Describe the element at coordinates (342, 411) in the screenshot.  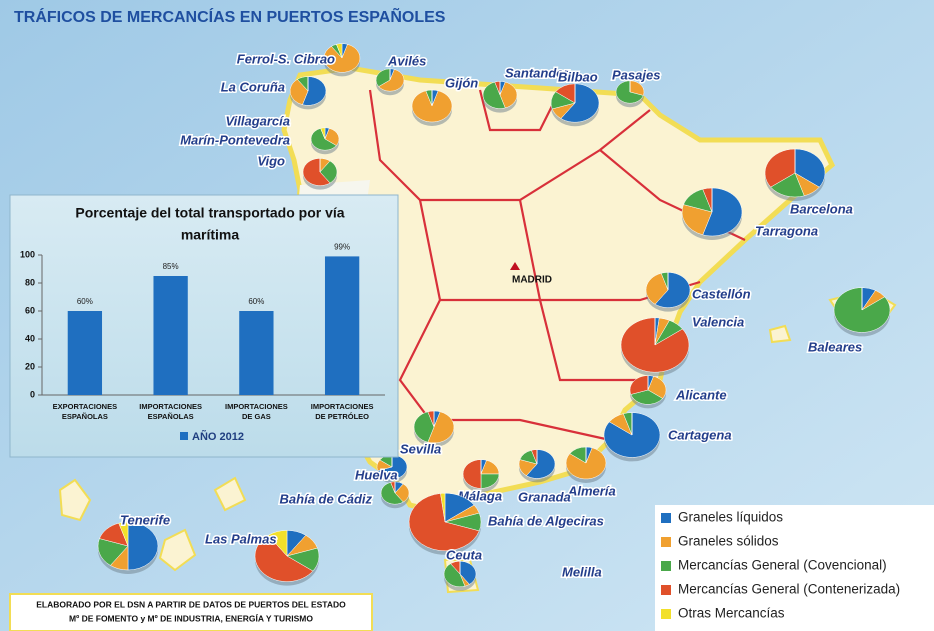
I see `x-tick-label: IMPORTACIONES DE PETRÓLEO` at that location.